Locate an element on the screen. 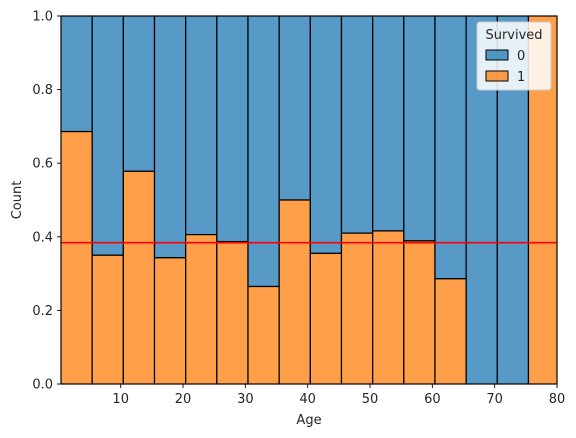 The width and height of the screenshot is (576, 438). y-tick-label: 0.0 is located at coordinates (42, 385).